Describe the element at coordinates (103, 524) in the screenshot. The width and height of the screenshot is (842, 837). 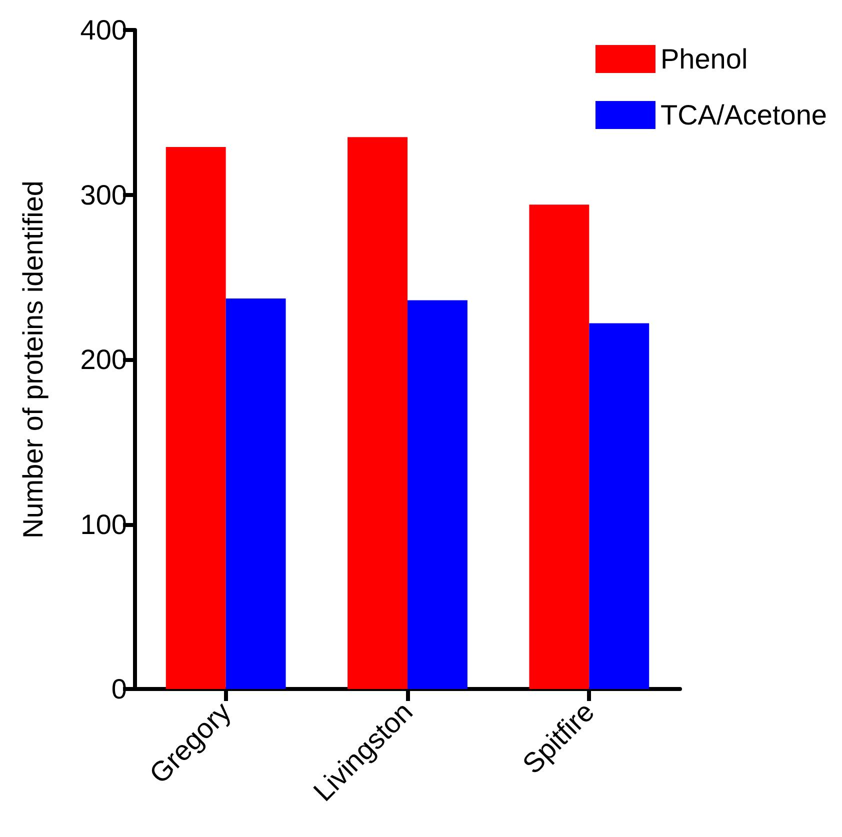
I see `y-tick-label: 100` at that location.